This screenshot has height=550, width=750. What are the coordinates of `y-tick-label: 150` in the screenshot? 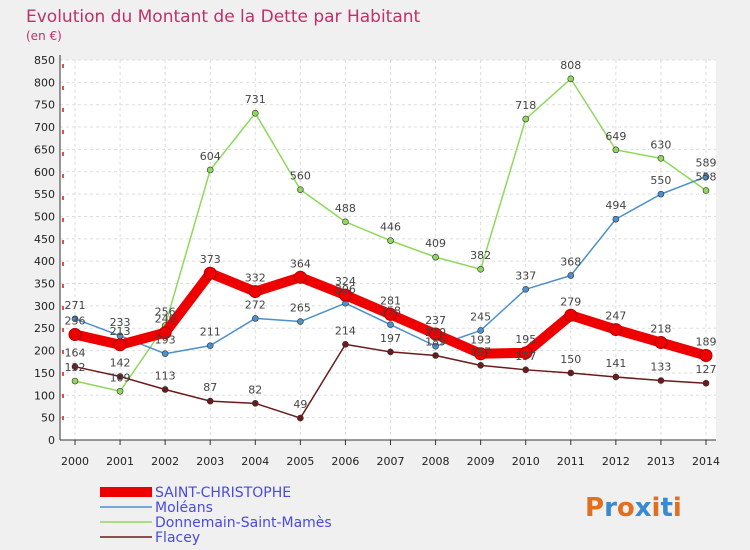 It's located at (44, 373).